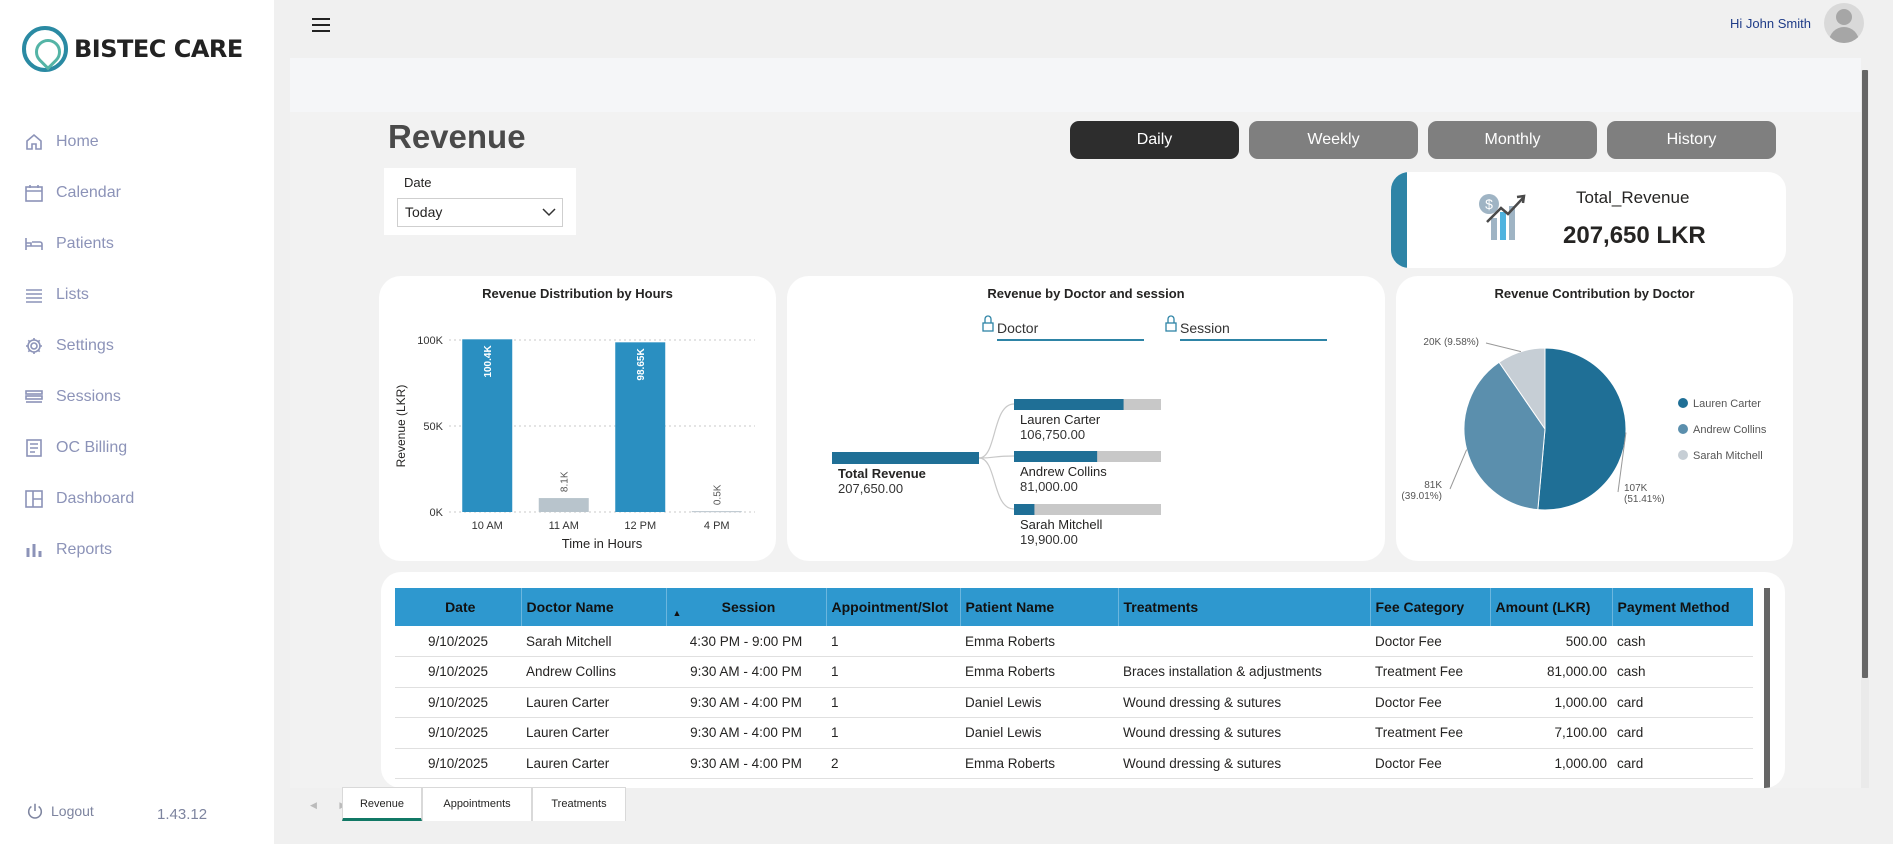  I want to click on table-cell: 7,100.00, so click(1551, 733).